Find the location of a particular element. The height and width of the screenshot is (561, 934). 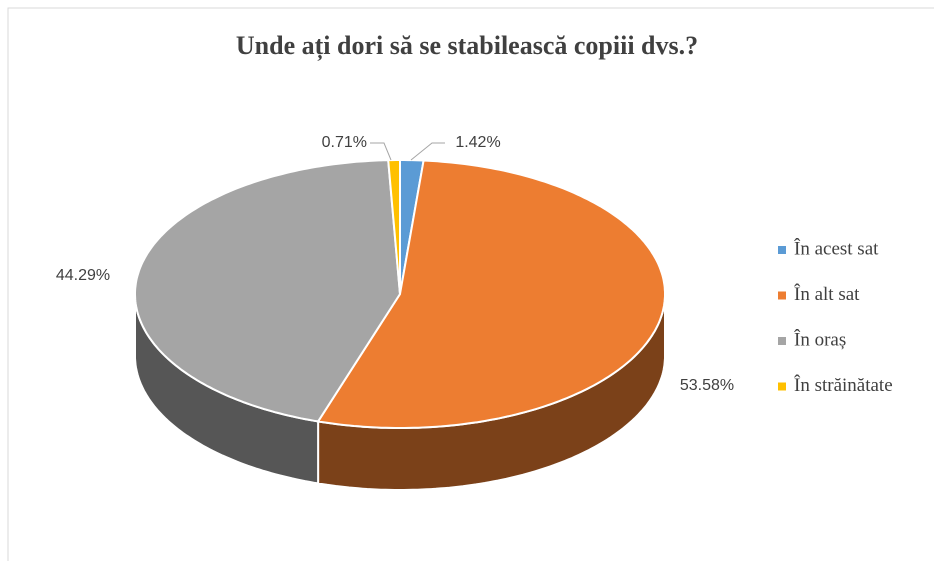

legend-label: În străinătate is located at coordinates (843, 385).